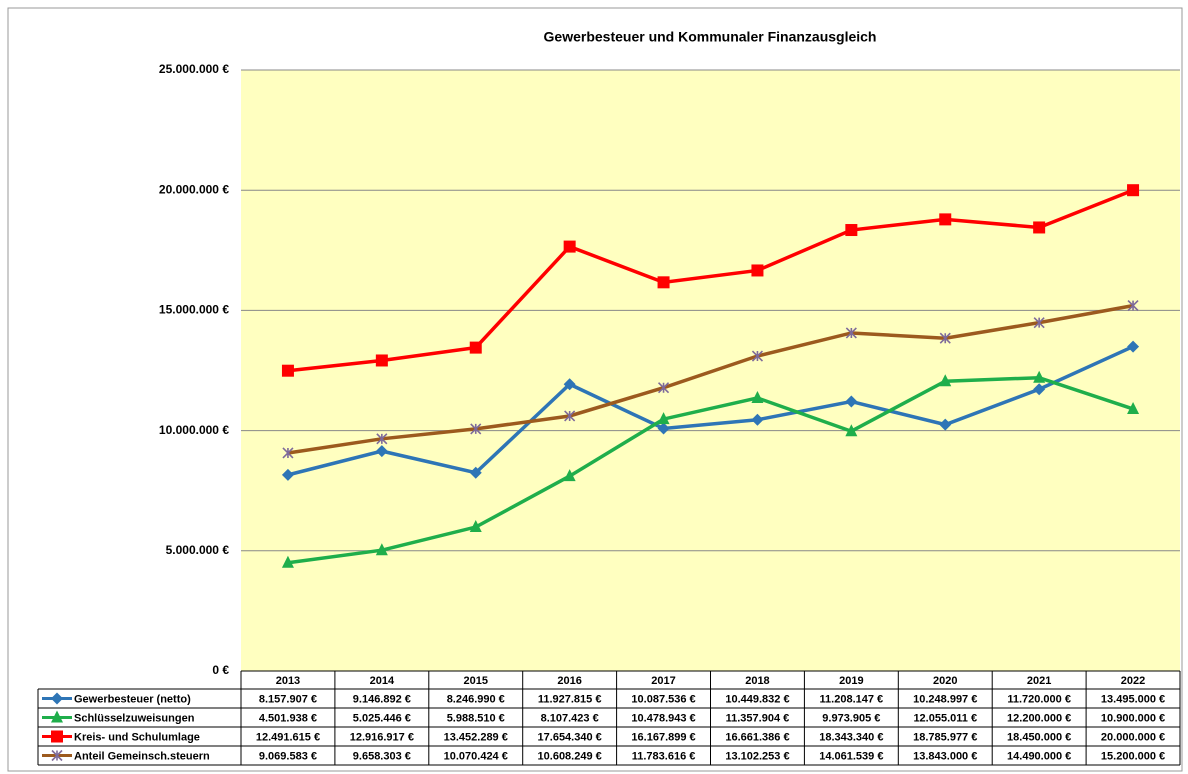  What do you see at coordinates (1039, 681) in the screenshot?
I see `x-tick-label: 2021` at bounding box center [1039, 681].